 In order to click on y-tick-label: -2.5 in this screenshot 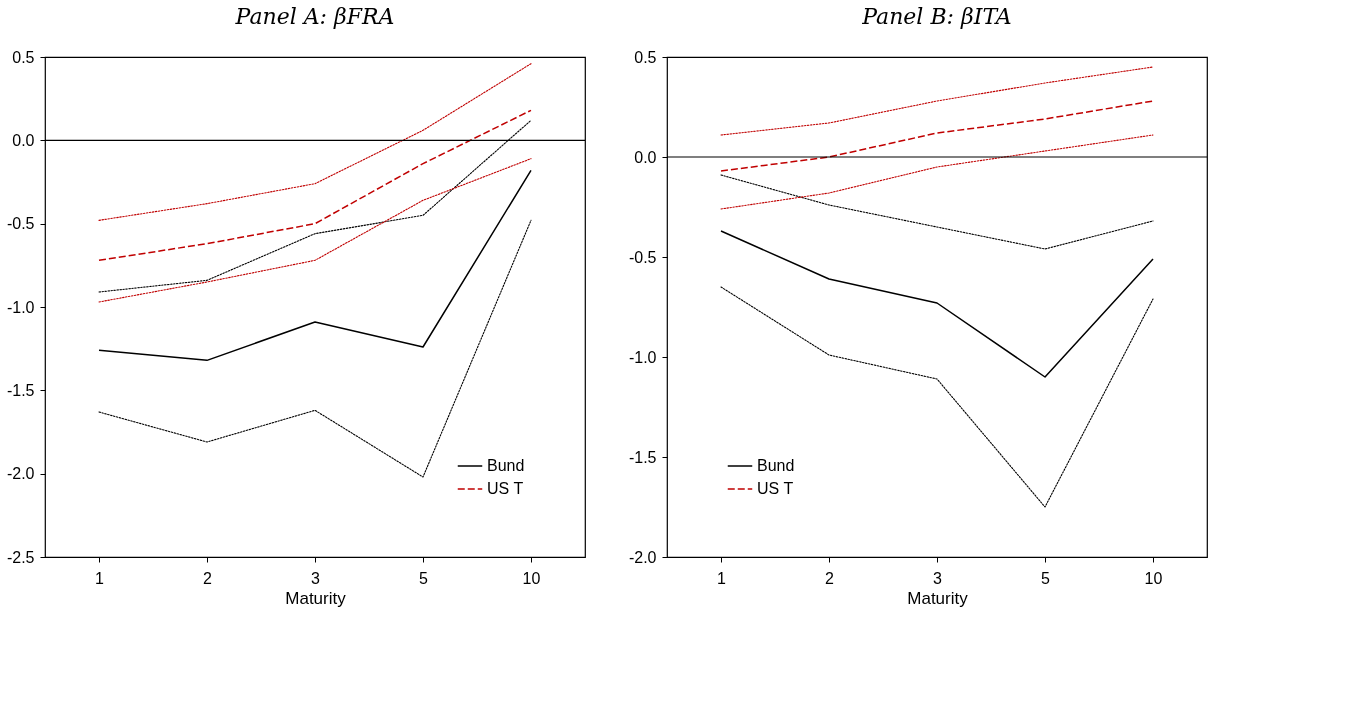, I will do `click(20, 557)`.